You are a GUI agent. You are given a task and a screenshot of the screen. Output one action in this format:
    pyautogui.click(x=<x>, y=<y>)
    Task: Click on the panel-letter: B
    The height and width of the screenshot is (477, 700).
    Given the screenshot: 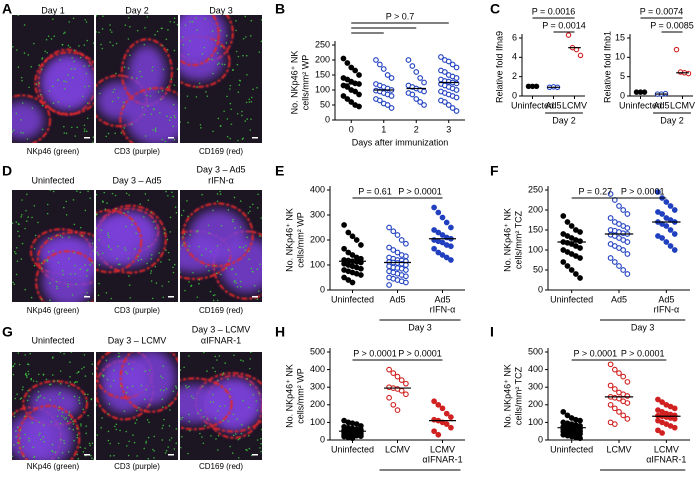 What is the action you would take?
    pyautogui.click(x=280, y=9)
    